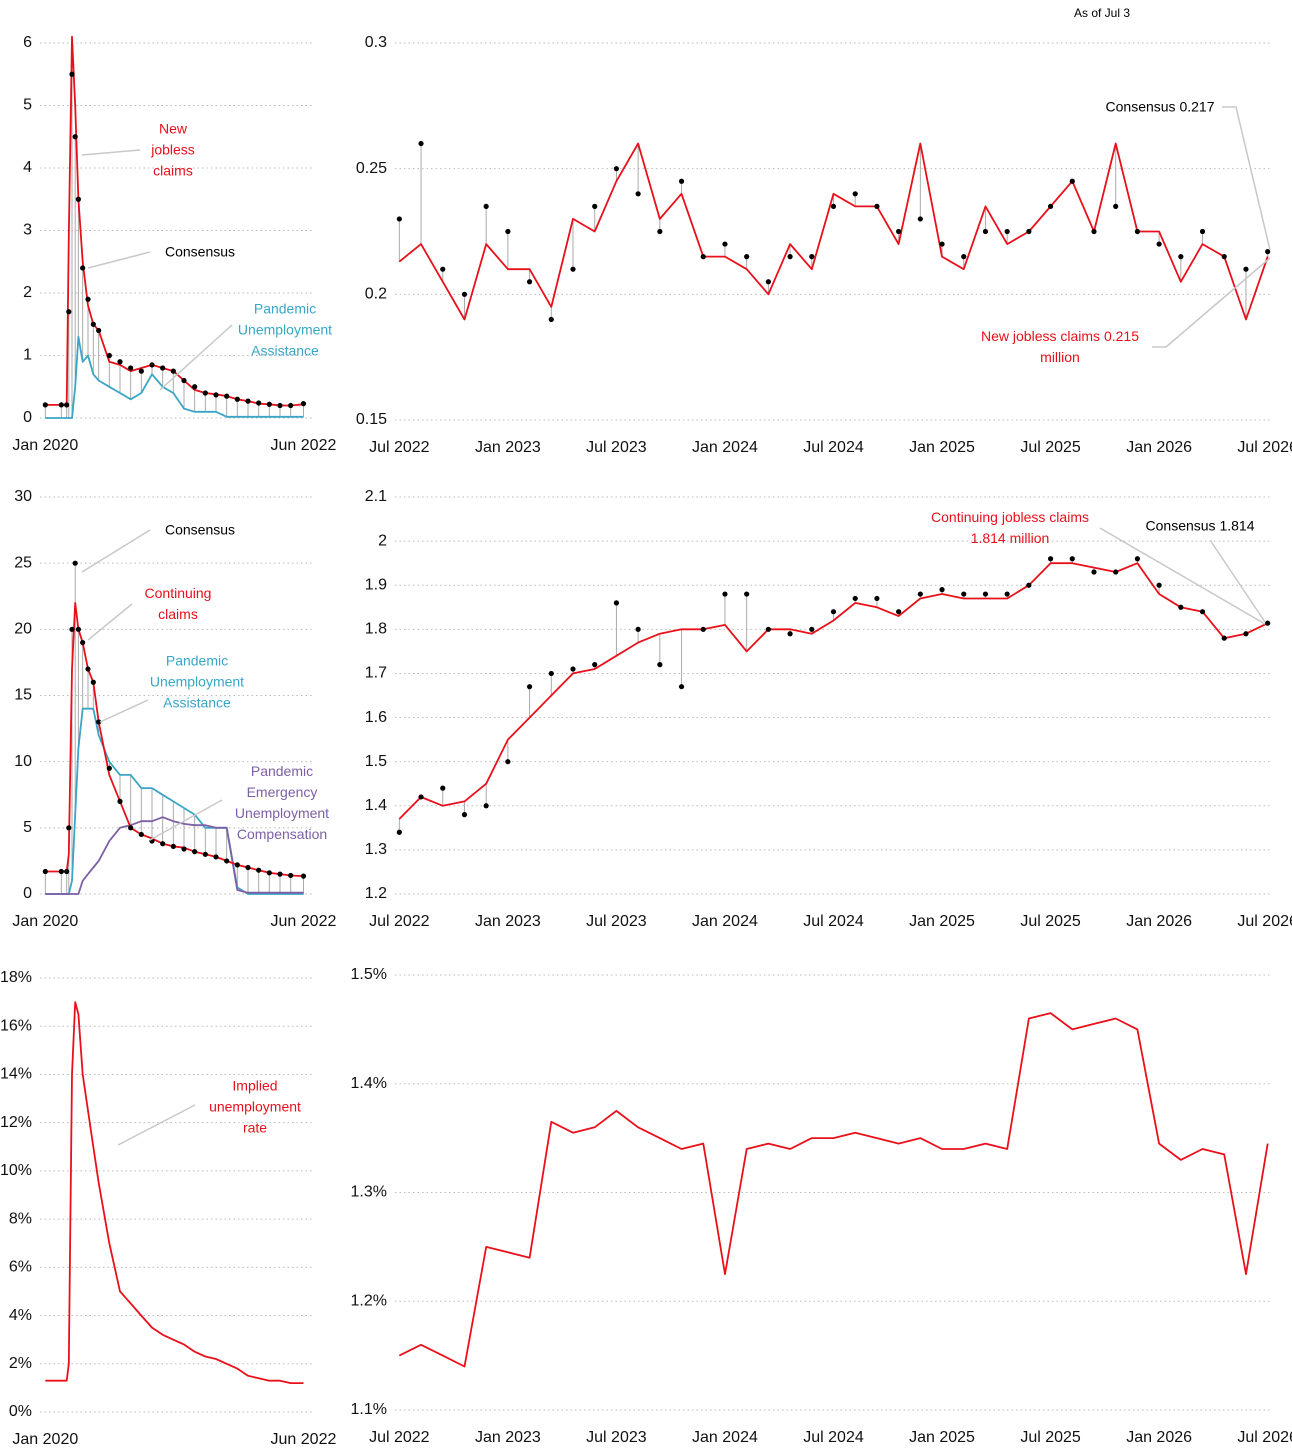 This screenshot has height=1452, width=1292. What do you see at coordinates (376, 849) in the screenshot?
I see `y-tick-label: 1.3` at bounding box center [376, 849].